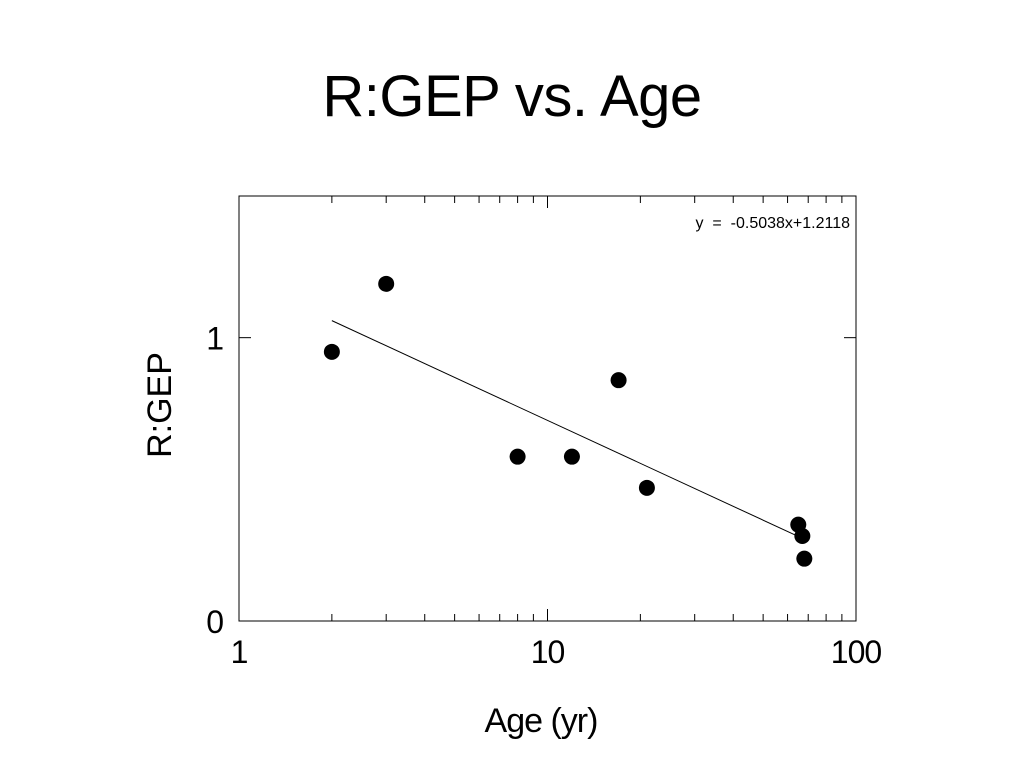 The height and width of the screenshot is (768, 1024). Describe the element at coordinates (215, 339) in the screenshot. I see `y-tick-label: 1` at that location.